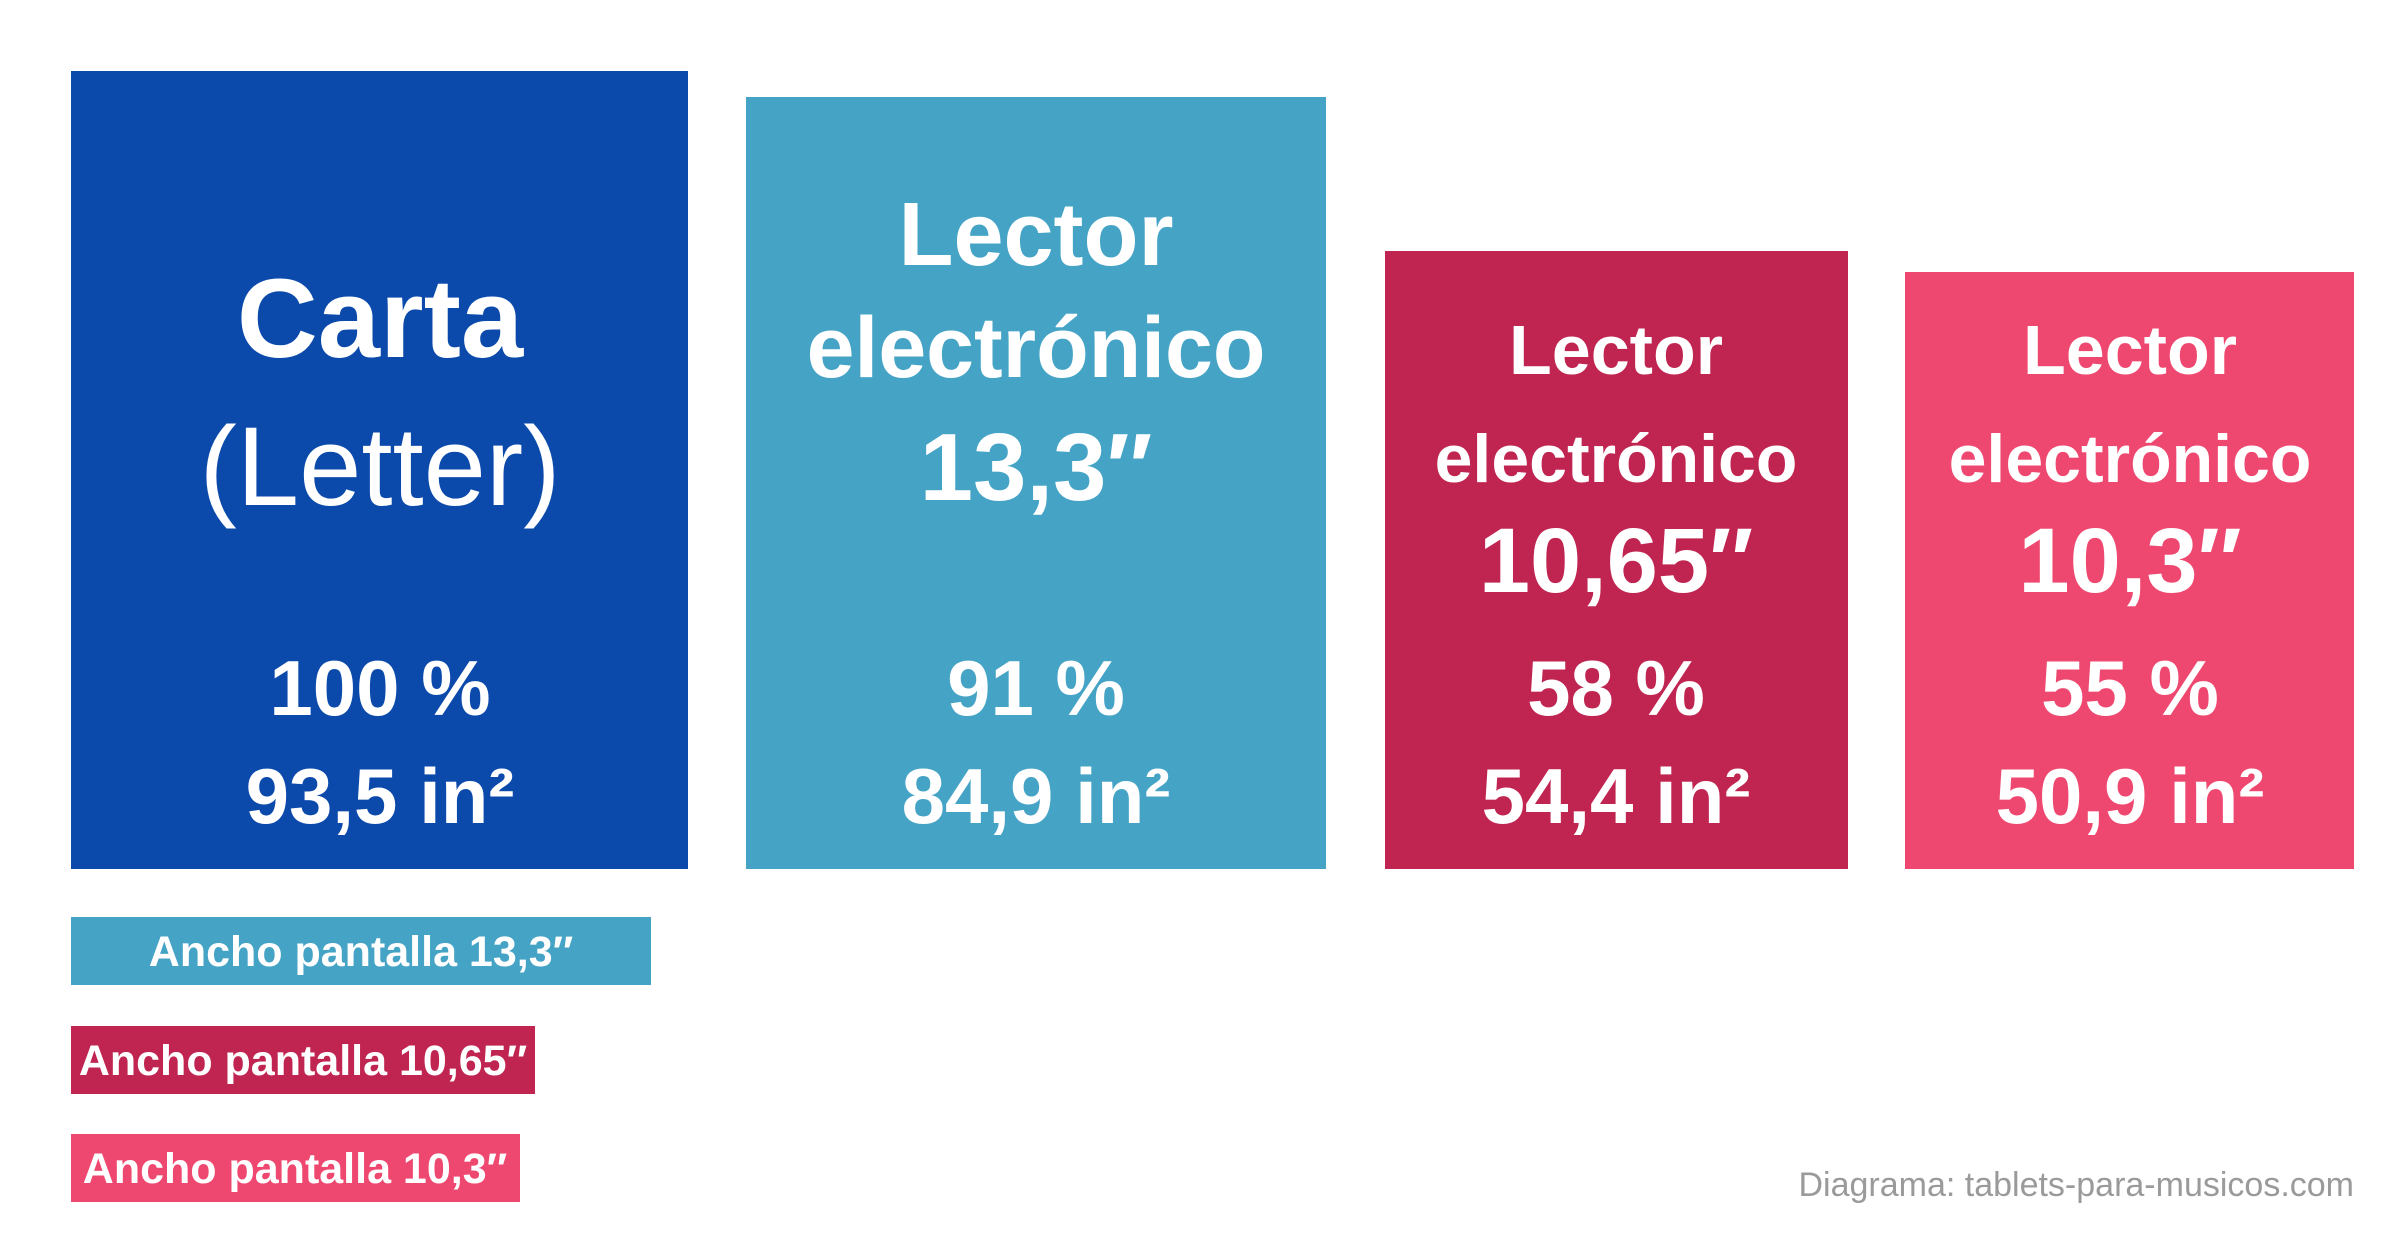 The width and height of the screenshot is (2400, 1240). I want to click on block-title: 10,65″, so click(1616, 561).